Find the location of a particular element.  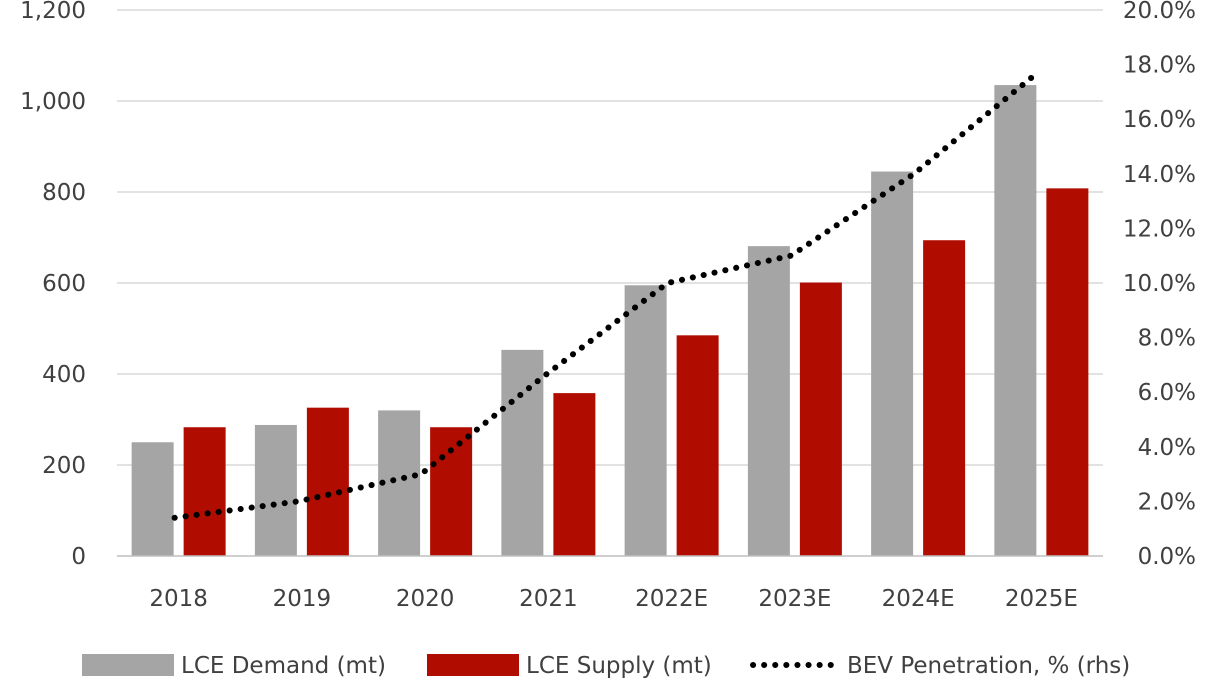

supply-bar-2024E is located at coordinates (944, 398).